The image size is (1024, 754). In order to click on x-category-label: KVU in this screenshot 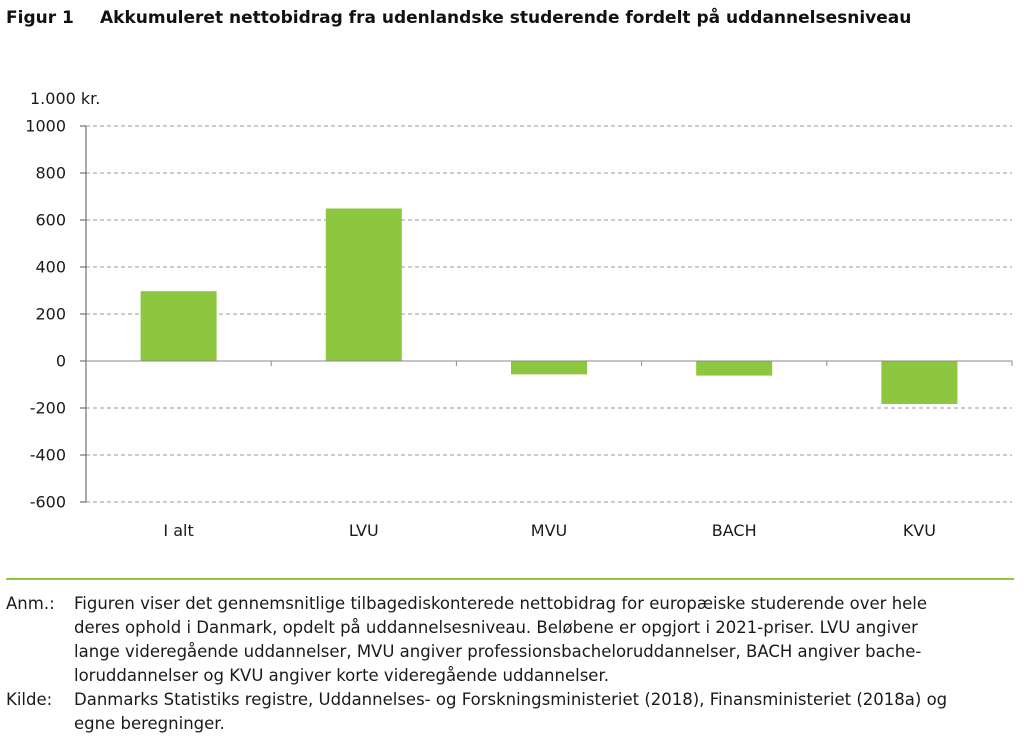, I will do `click(919, 530)`.